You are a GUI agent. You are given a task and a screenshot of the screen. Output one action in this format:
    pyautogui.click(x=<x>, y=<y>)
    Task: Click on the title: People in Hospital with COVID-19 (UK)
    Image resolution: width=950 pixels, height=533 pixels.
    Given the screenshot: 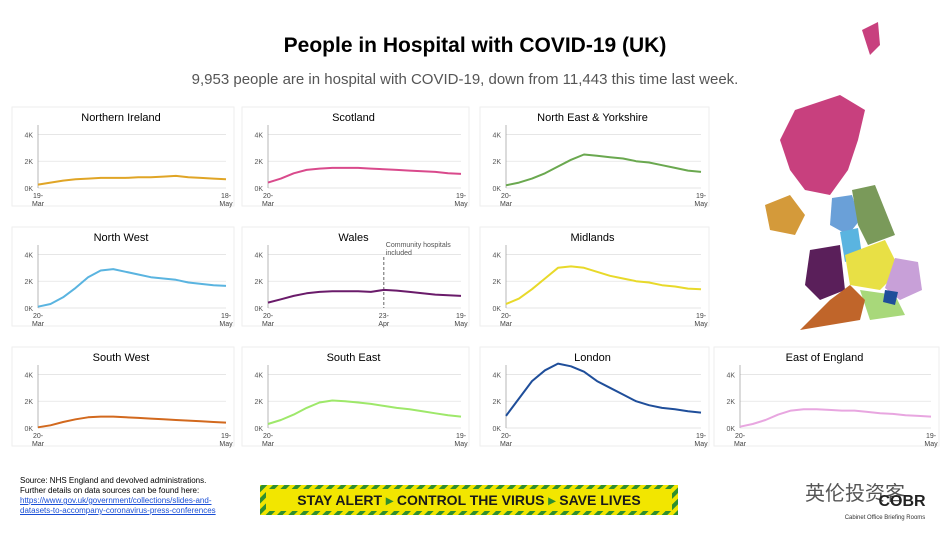 What is the action you would take?
    pyautogui.click(x=475, y=45)
    